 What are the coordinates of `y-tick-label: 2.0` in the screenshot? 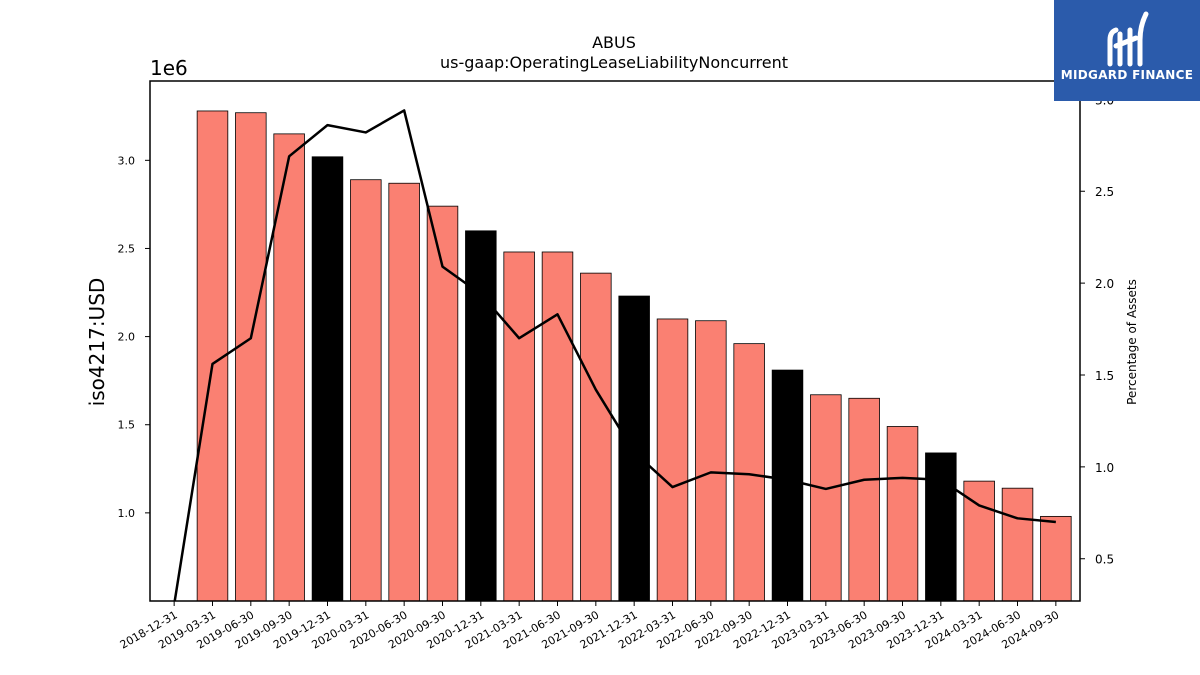 It's located at (127, 337).